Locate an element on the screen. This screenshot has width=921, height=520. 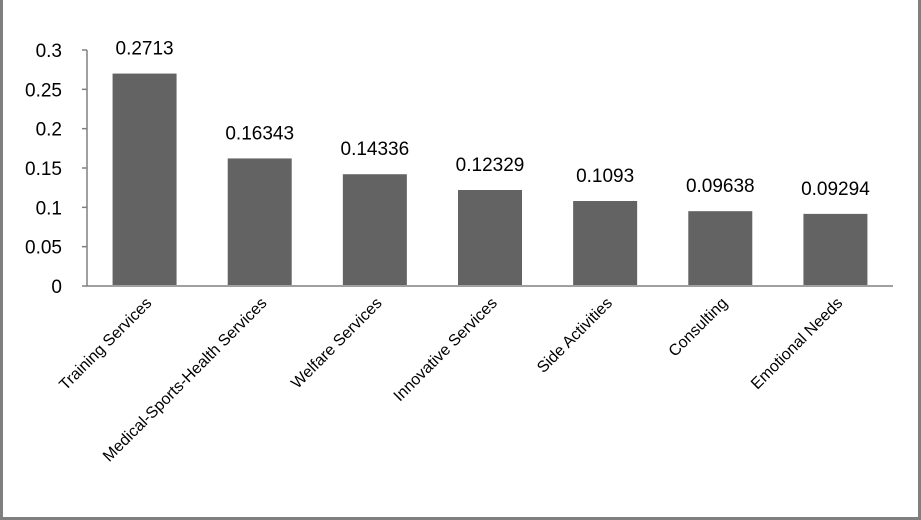
data-label: 0.1093 is located at coordinates (605, 176).